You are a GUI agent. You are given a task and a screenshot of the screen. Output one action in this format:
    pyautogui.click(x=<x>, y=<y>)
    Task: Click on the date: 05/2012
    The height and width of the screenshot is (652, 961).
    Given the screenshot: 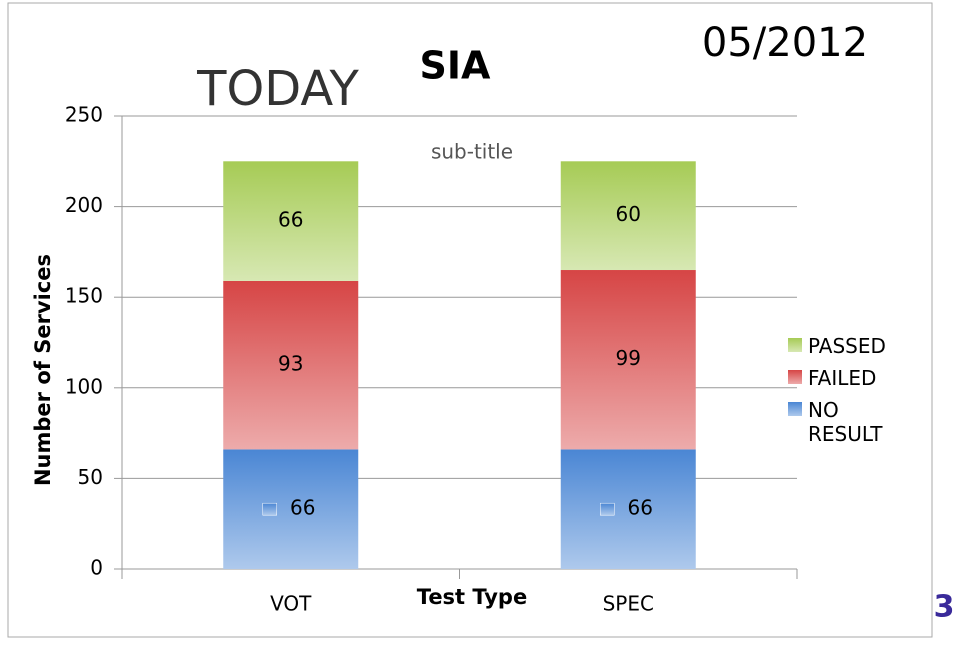 What is the action you would take?
    pyautogui.click(x=785, y=43)
    